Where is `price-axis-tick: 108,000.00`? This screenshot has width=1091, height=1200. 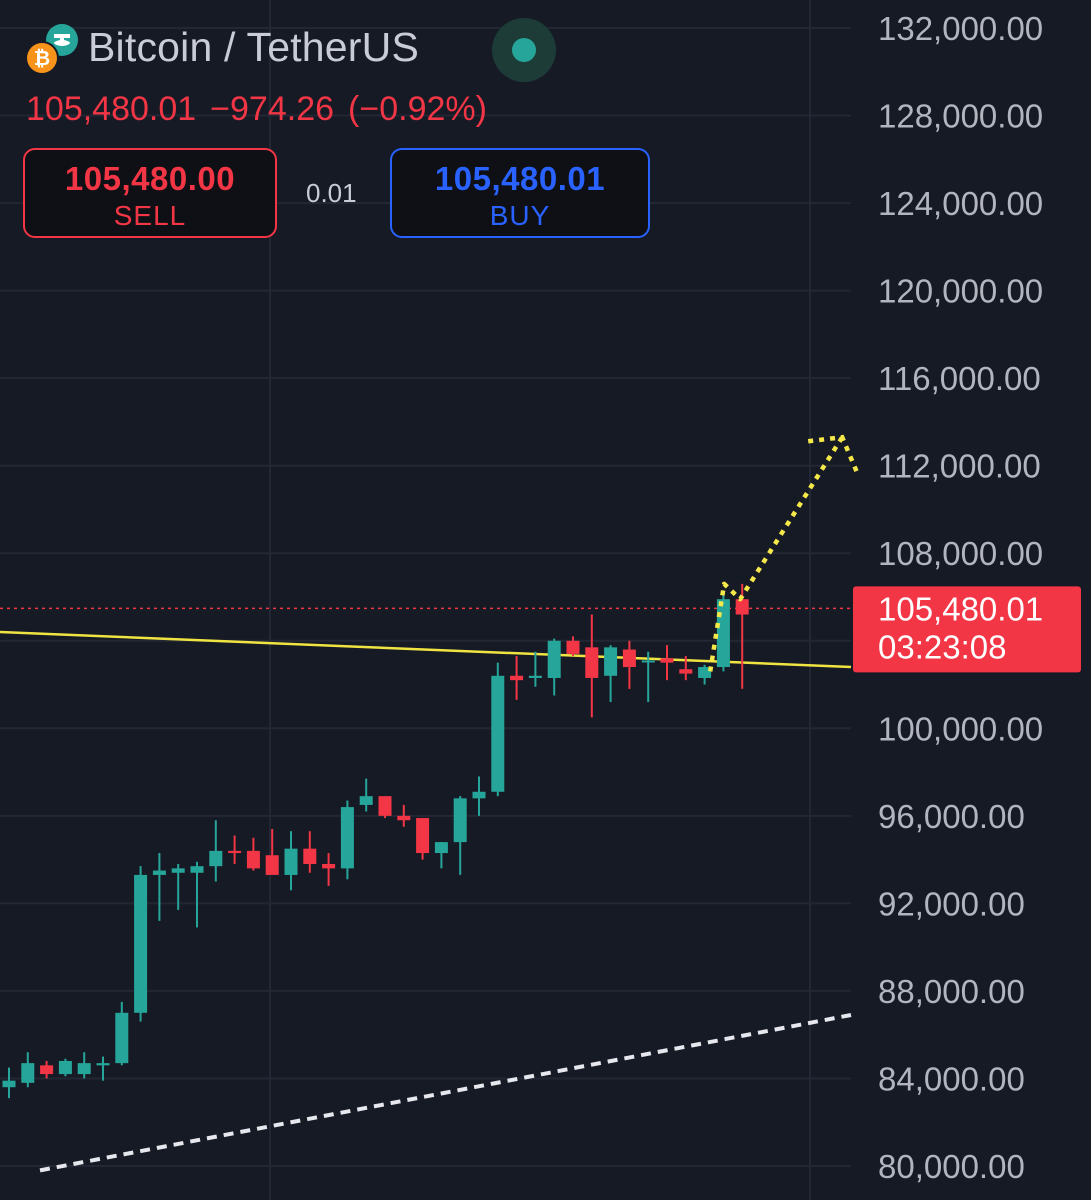 price-axis-tick: 108,000.00 is located at coordinates (960, 553).